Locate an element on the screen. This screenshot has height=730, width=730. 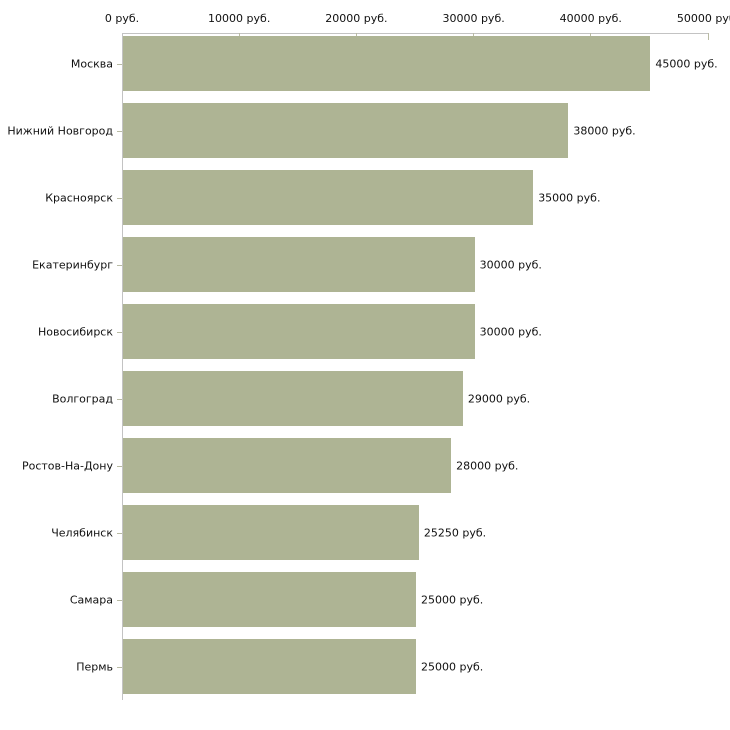
category-label: Челябинск is located at coordinates (82, 532).